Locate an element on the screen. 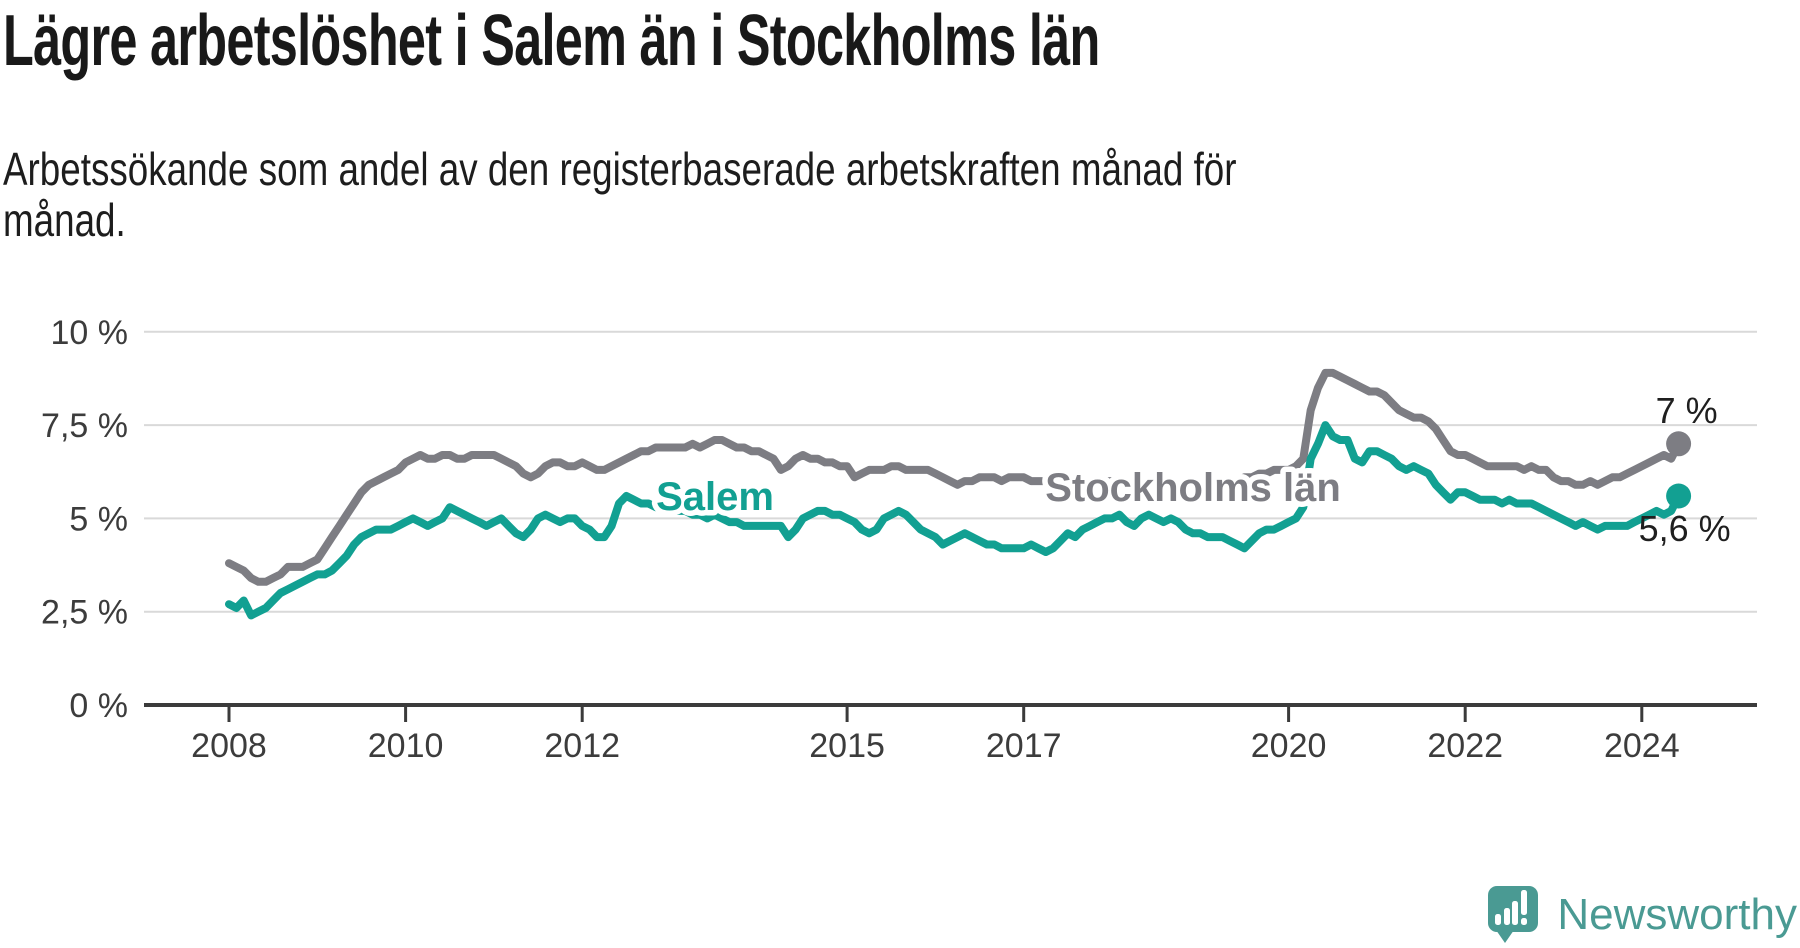  y-axis-label: 10 % is located at coordinates (90, 333).